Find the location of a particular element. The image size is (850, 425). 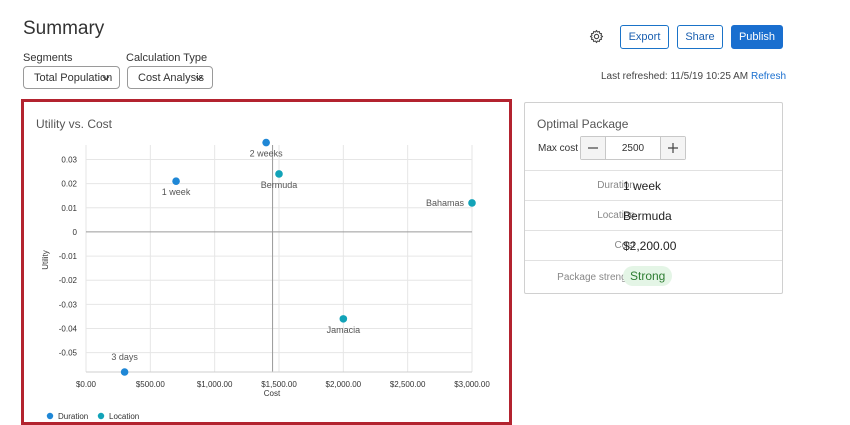

duration-value: 1 week is located at coordinates (642, 186).